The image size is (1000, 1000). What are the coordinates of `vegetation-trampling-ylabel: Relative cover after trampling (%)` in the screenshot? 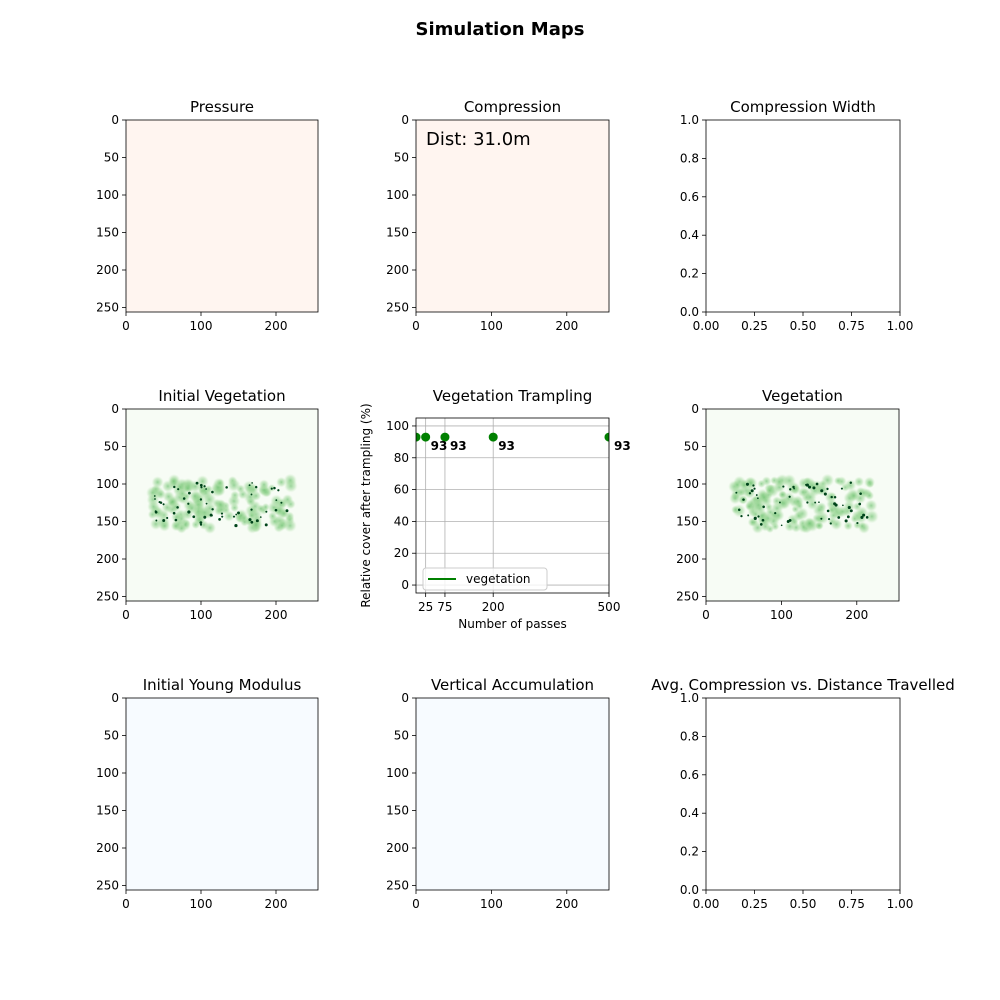 It's located at (366, 505).